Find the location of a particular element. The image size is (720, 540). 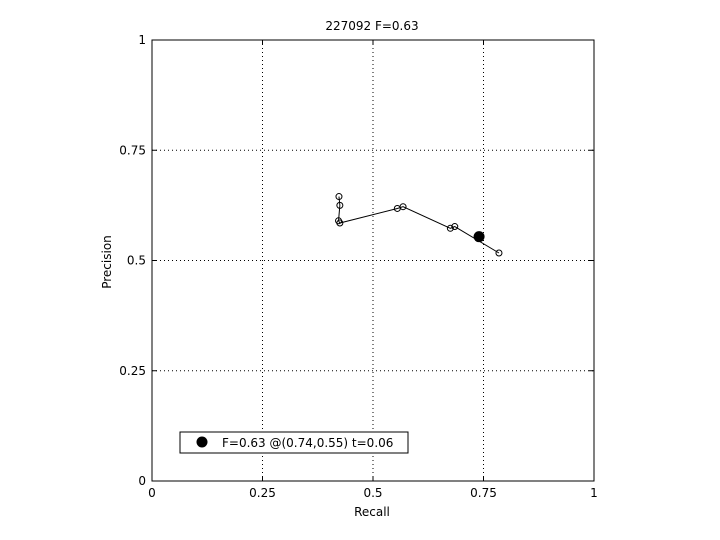

y-tick-label: 0.25 is located at coordinates (132, 371).